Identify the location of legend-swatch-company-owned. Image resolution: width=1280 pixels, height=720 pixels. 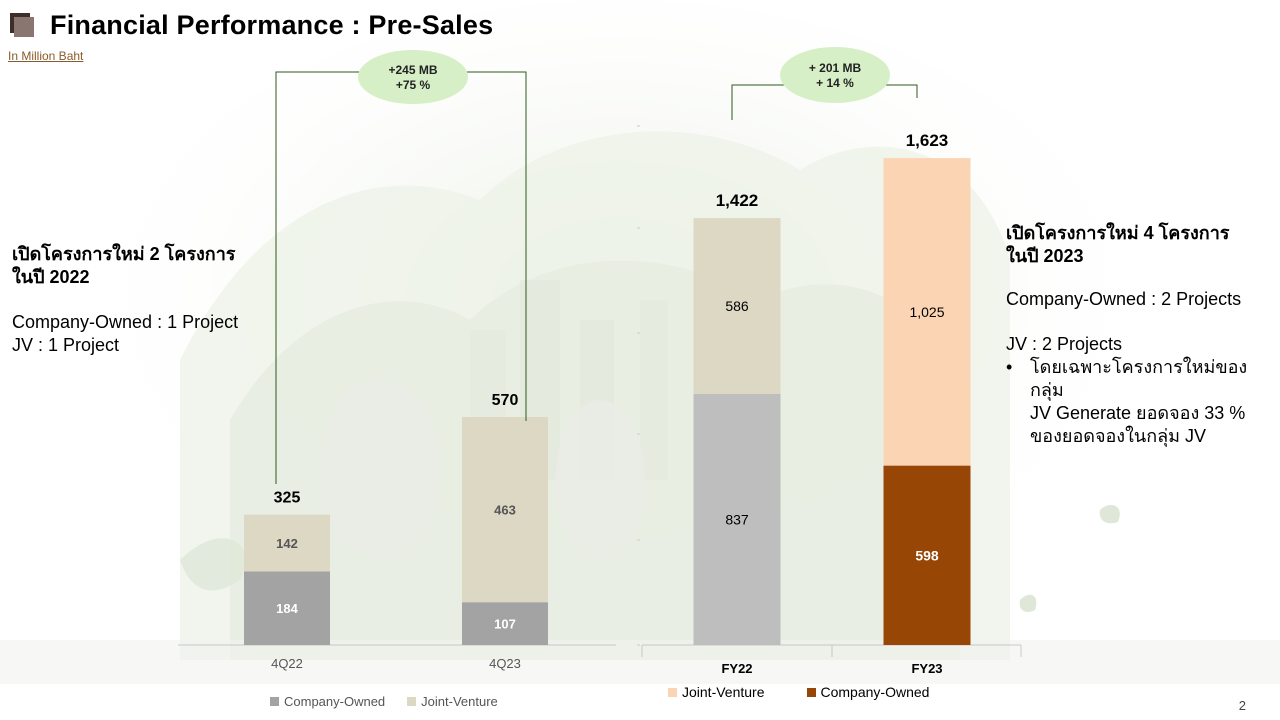
(274, 701).